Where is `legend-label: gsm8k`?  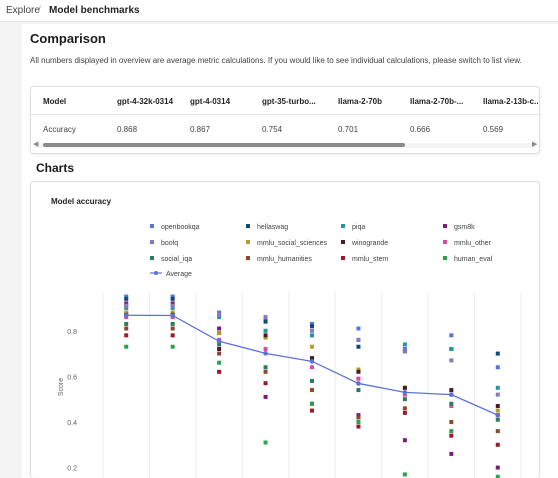
legend-label: gsm8k is located at coordinates (464, 227).